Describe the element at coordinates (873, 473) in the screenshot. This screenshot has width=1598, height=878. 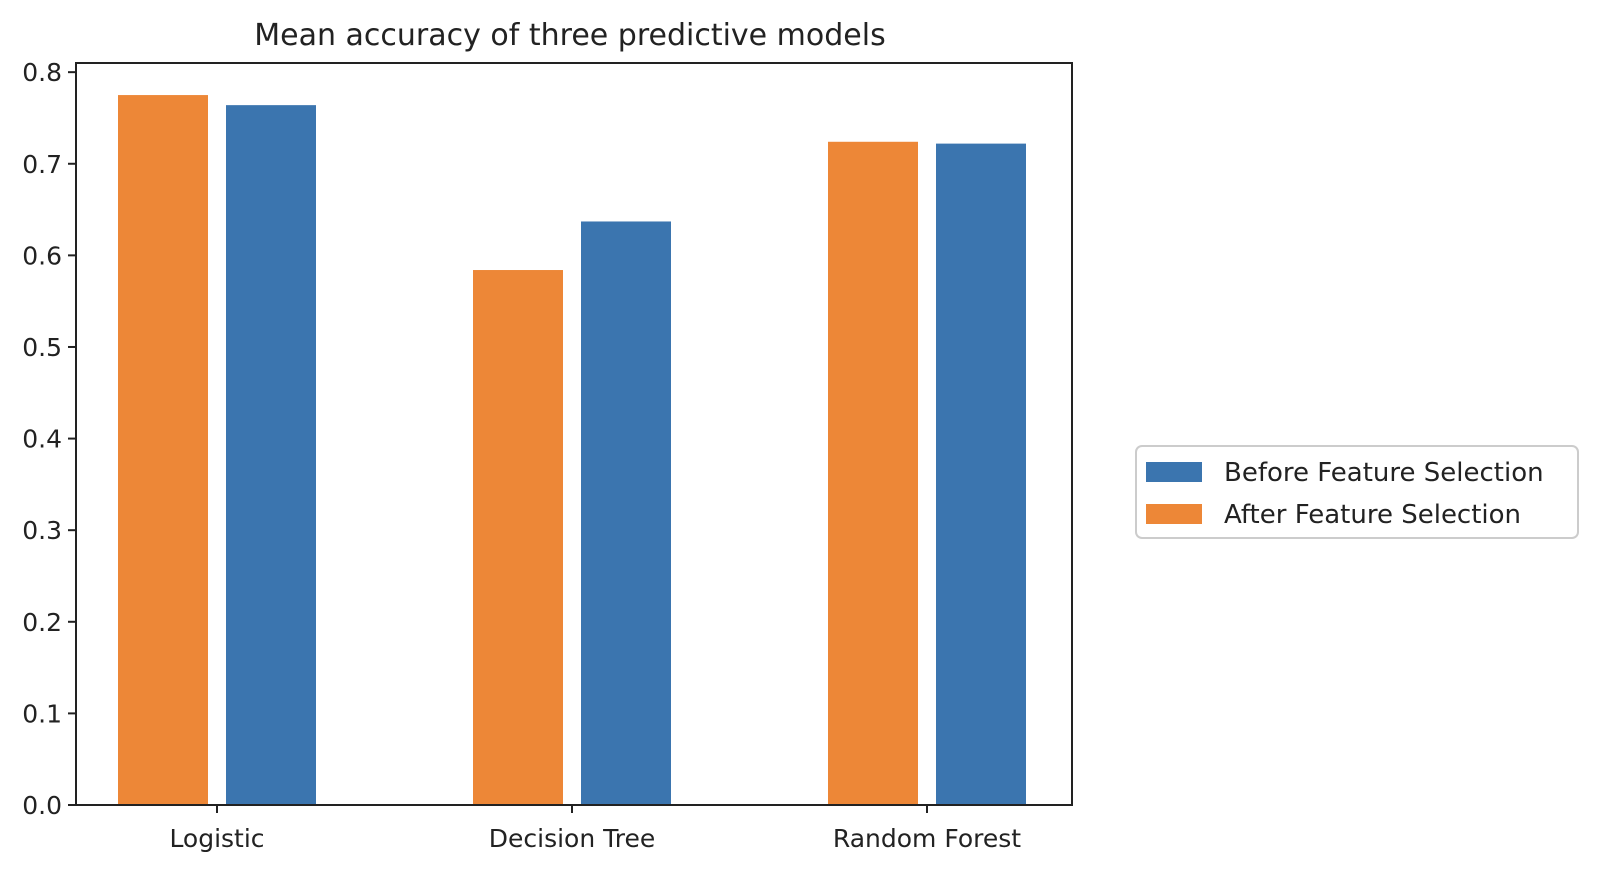
I see `bar-random-forest-after` at that location.